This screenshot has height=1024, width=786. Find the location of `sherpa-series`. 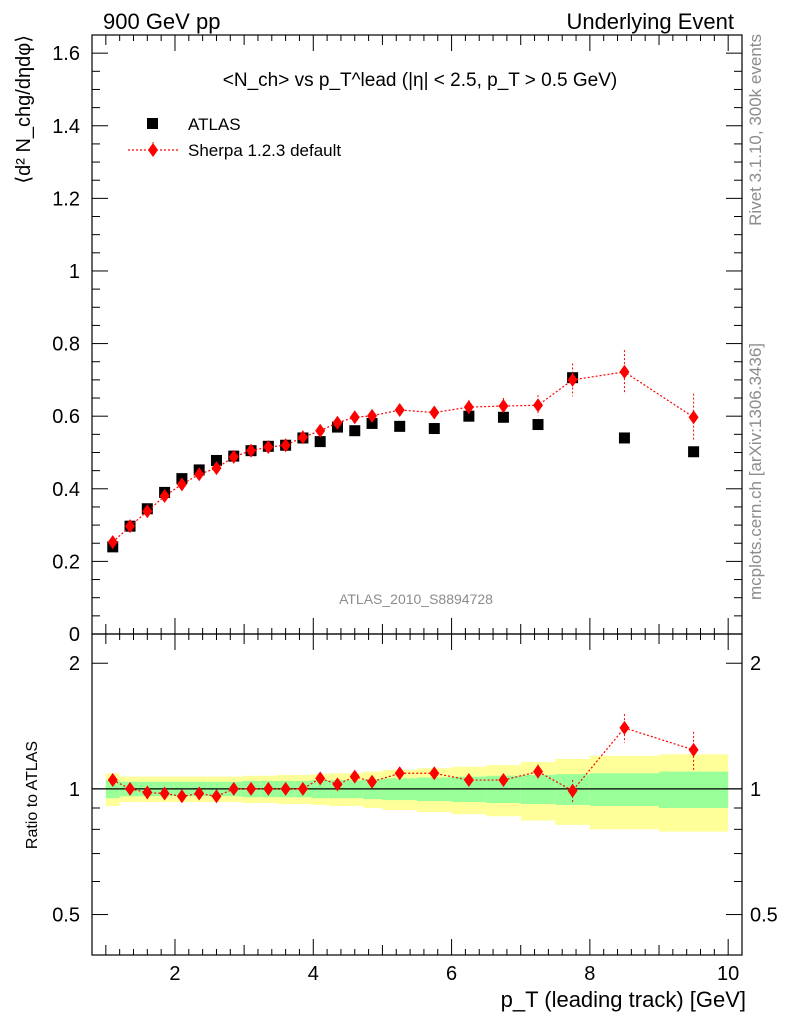

sherpa-series is located at coordinates (403, 450).